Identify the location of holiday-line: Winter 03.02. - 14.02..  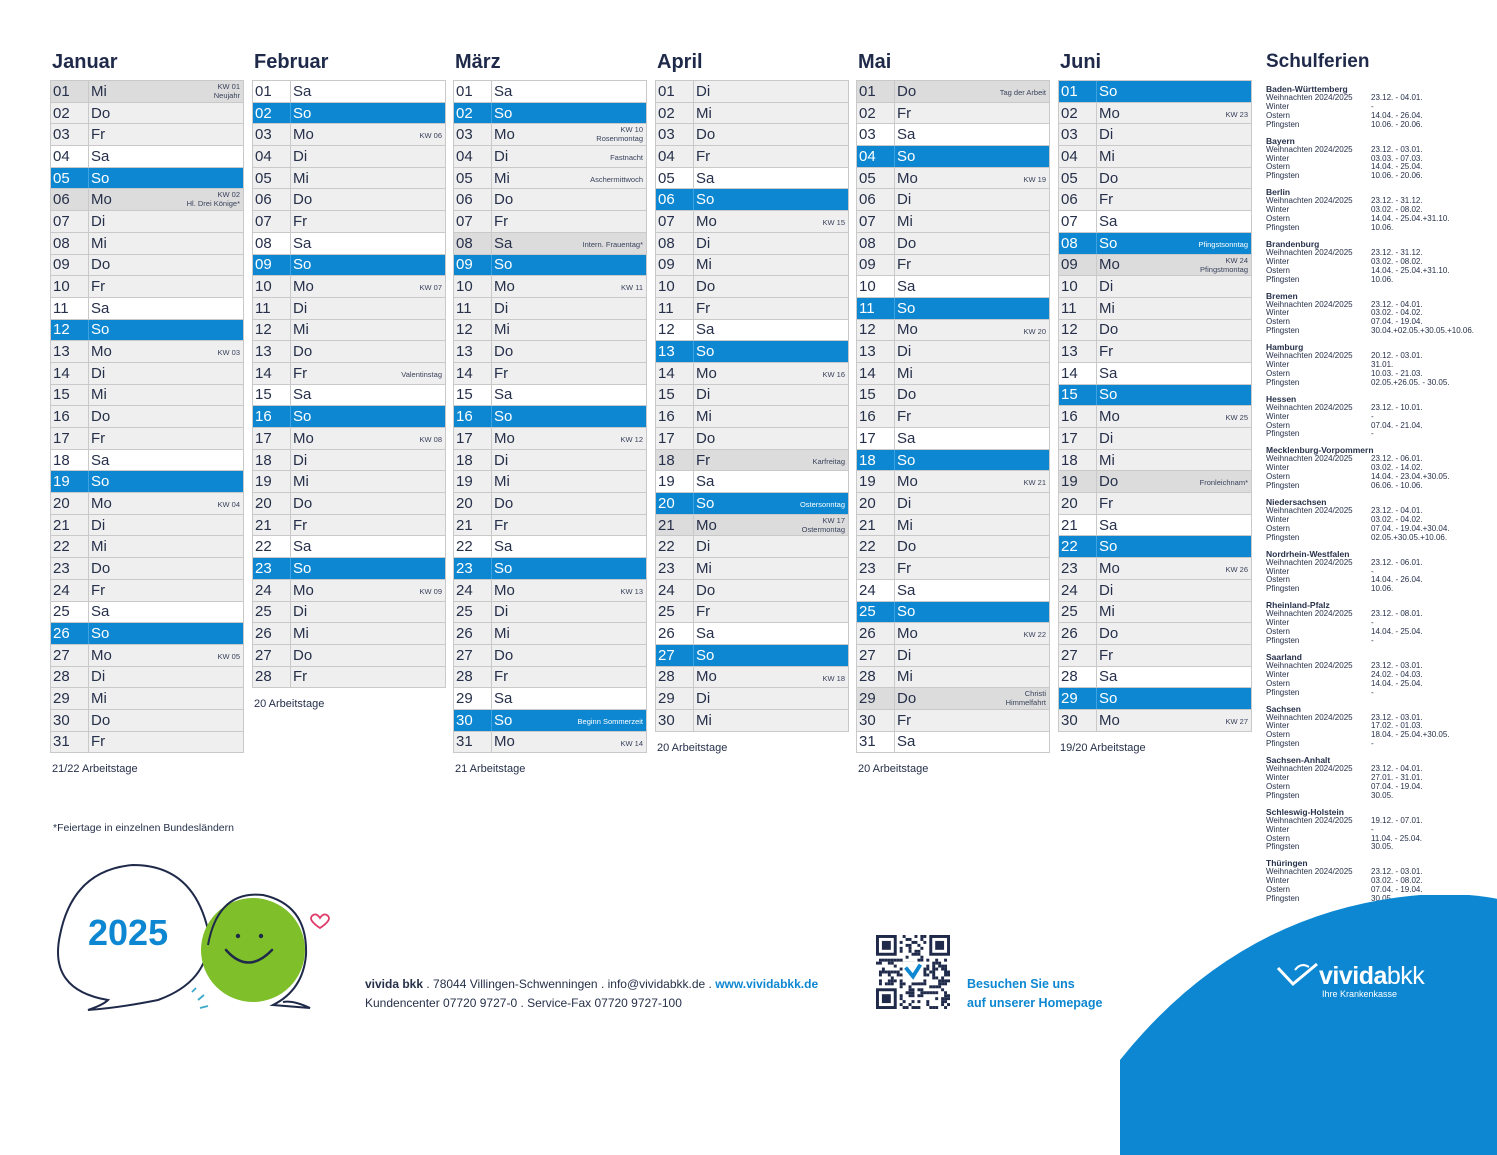
(1373, 468).